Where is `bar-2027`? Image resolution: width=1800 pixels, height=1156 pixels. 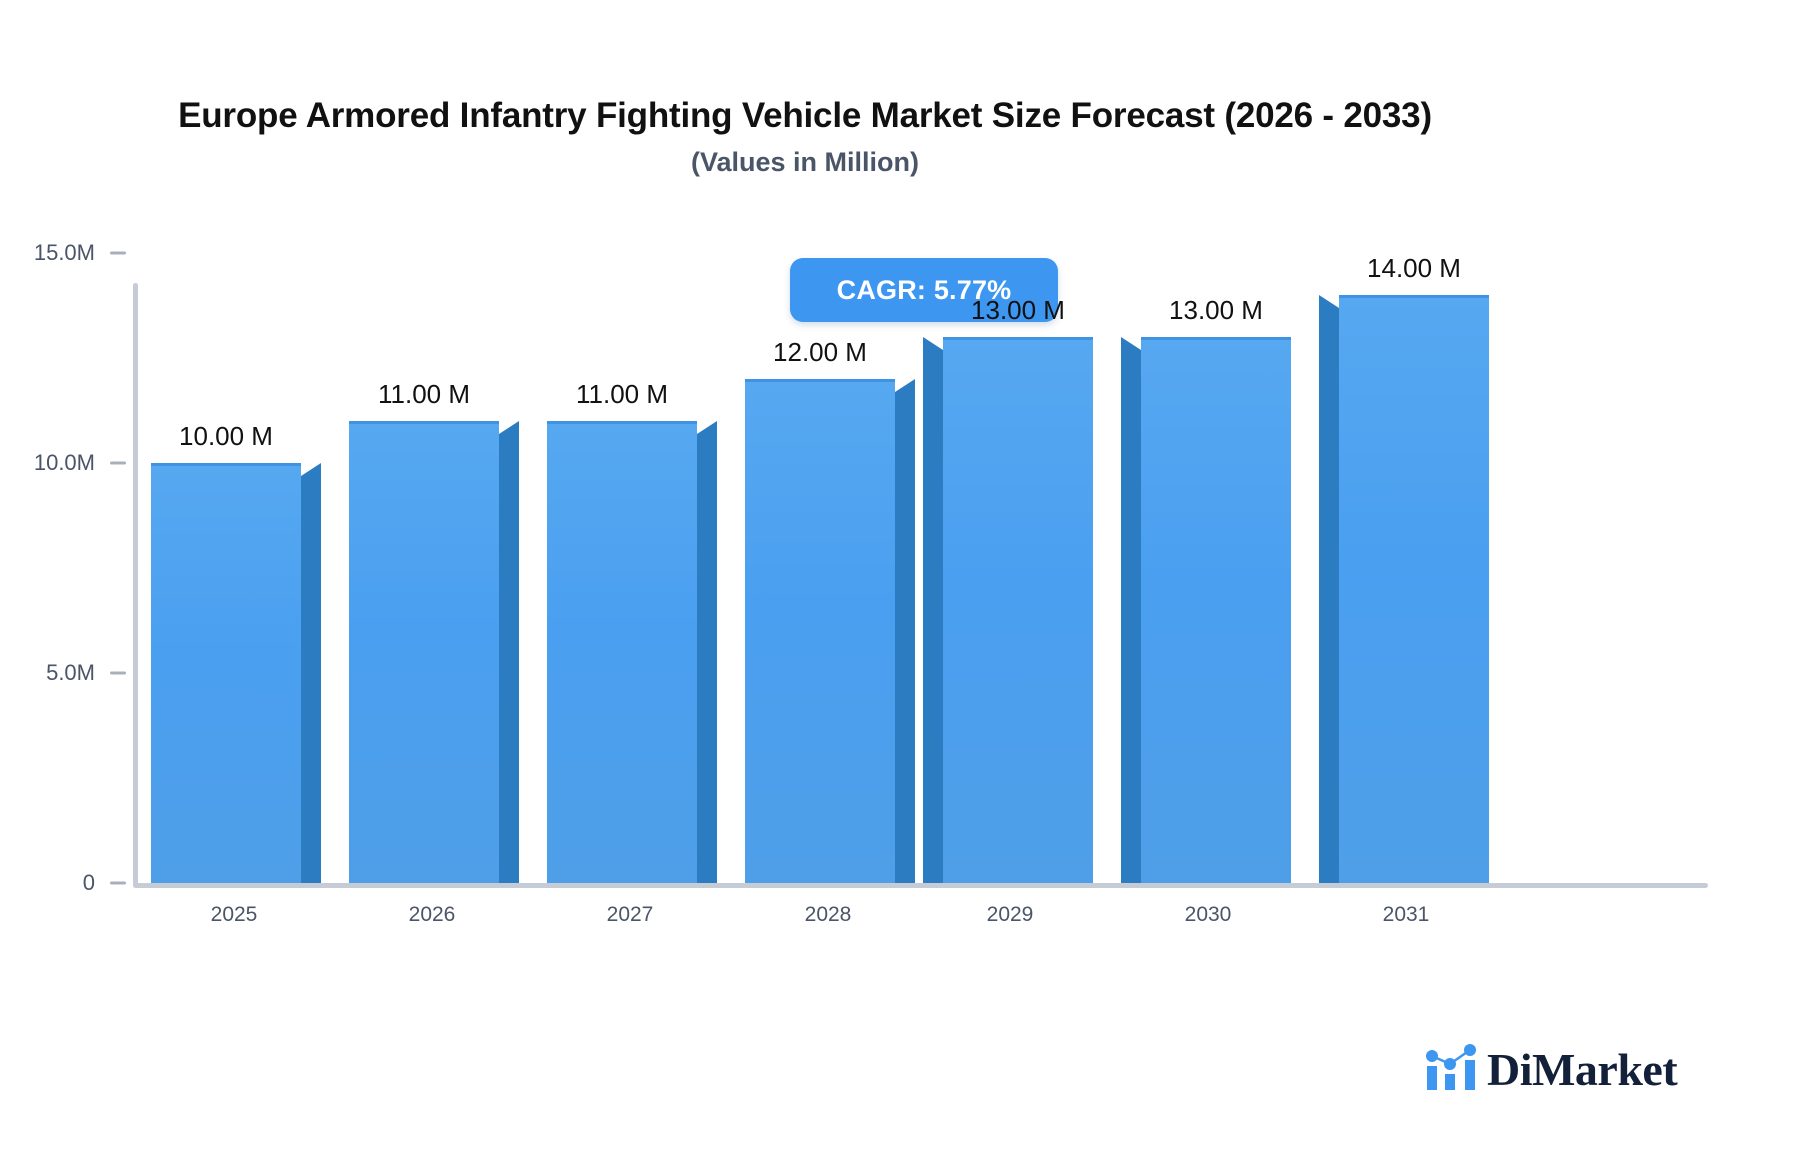
bar-2027 is located at coordinates (632, 652).